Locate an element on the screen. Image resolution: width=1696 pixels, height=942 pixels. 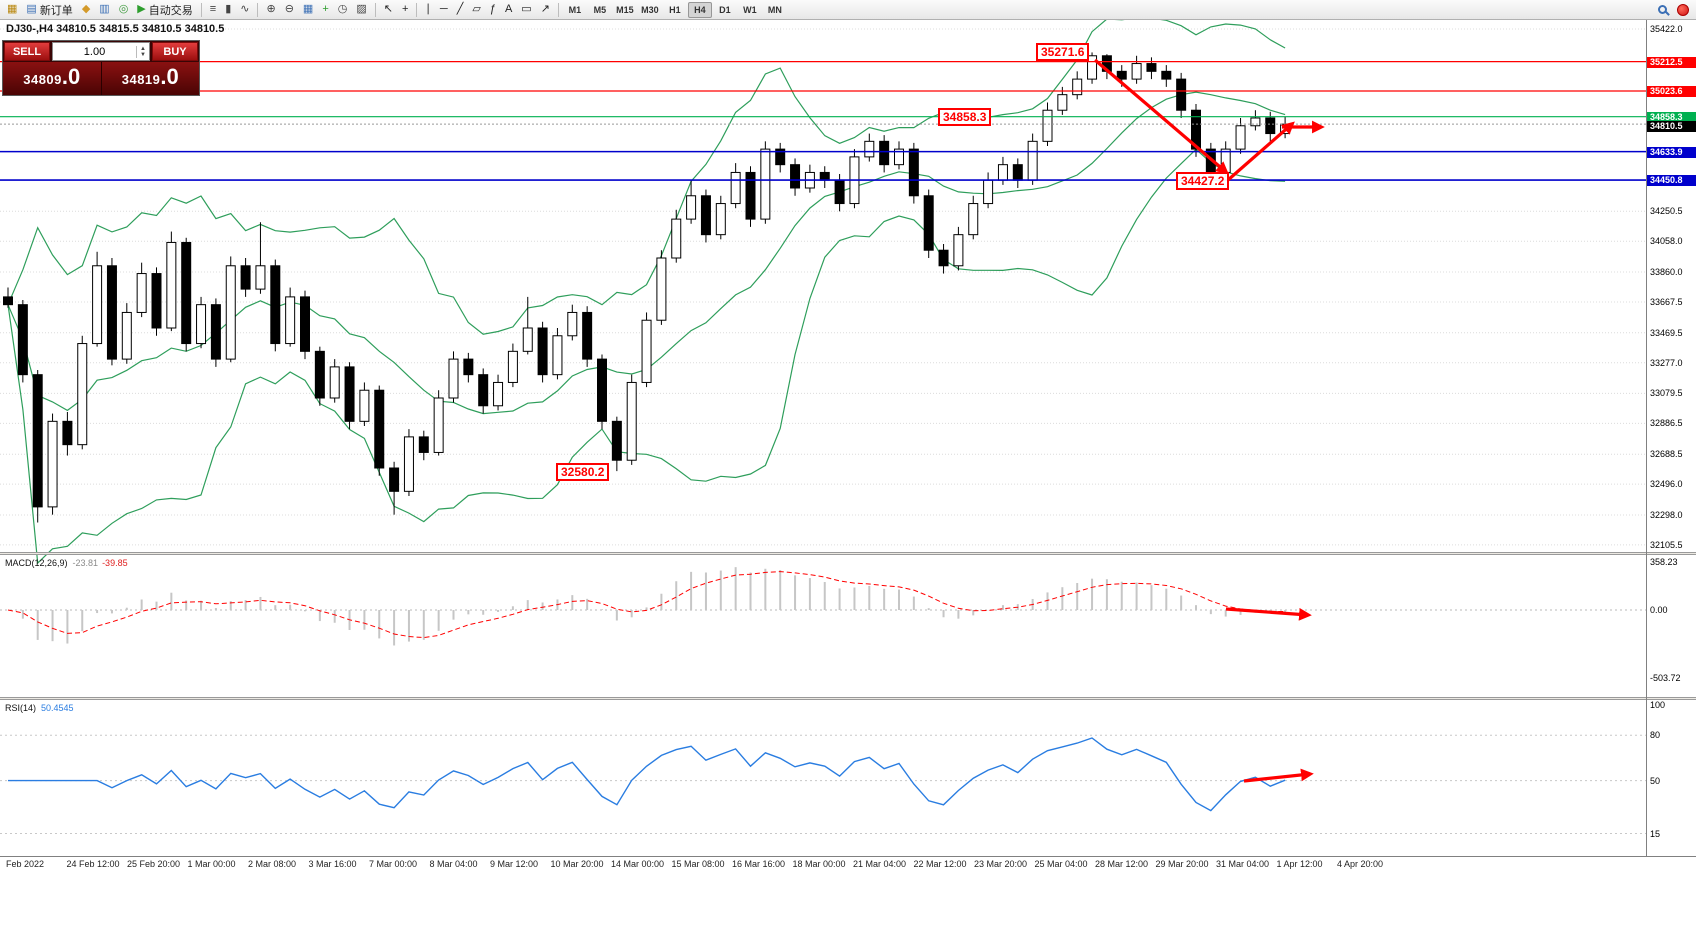
sell-price: 34809.0 is located at coordinates (52, 78).